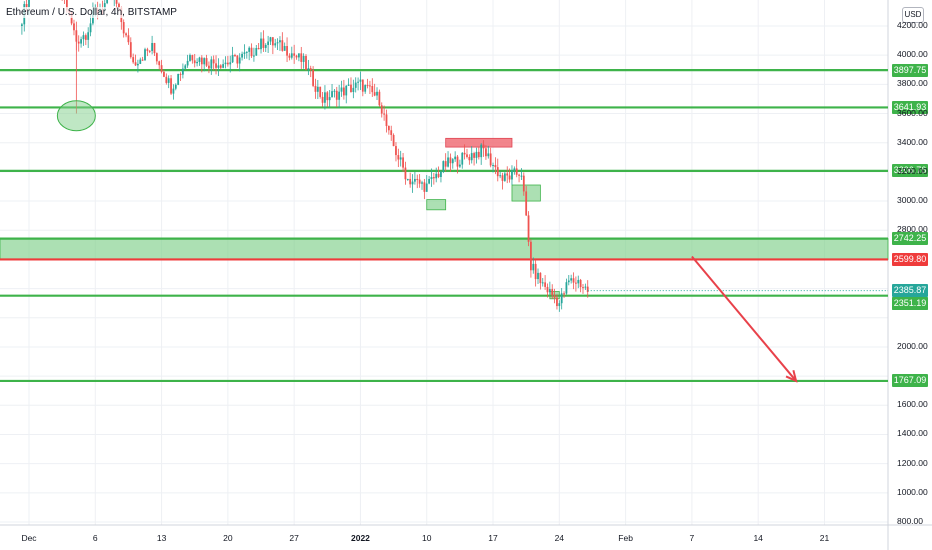  What do you see at coordinates (228, 538) in the screenshot?
I see `time-tick-label: 20` at bounding box center [228, 538].